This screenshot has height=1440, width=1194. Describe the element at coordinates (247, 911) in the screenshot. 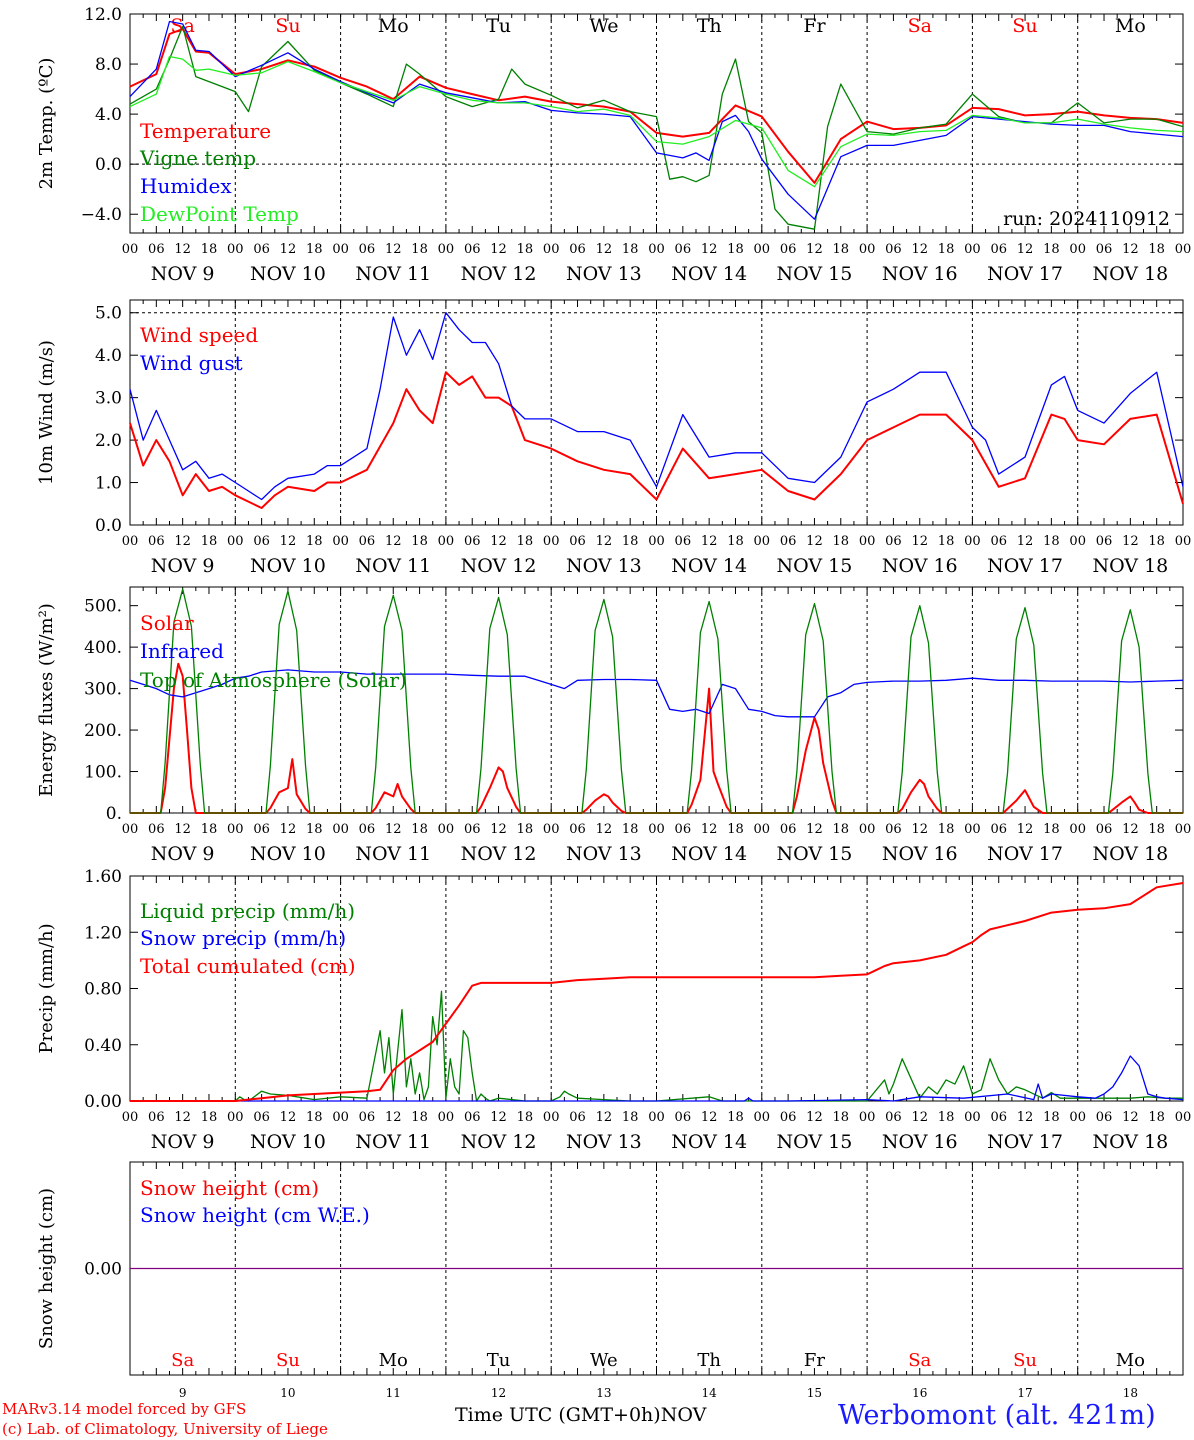

I see `legend-entry: Liquid precip (mm/h)` at that location.